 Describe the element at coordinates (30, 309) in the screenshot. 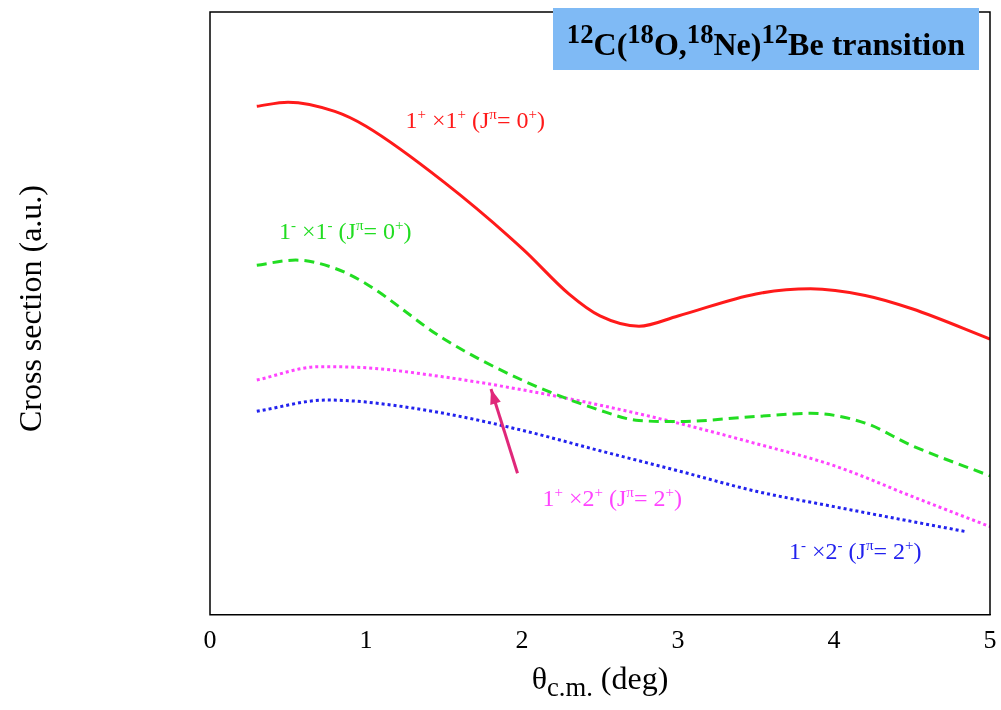

I see `y-axis-title: Cross section (a.u.)` at that location.